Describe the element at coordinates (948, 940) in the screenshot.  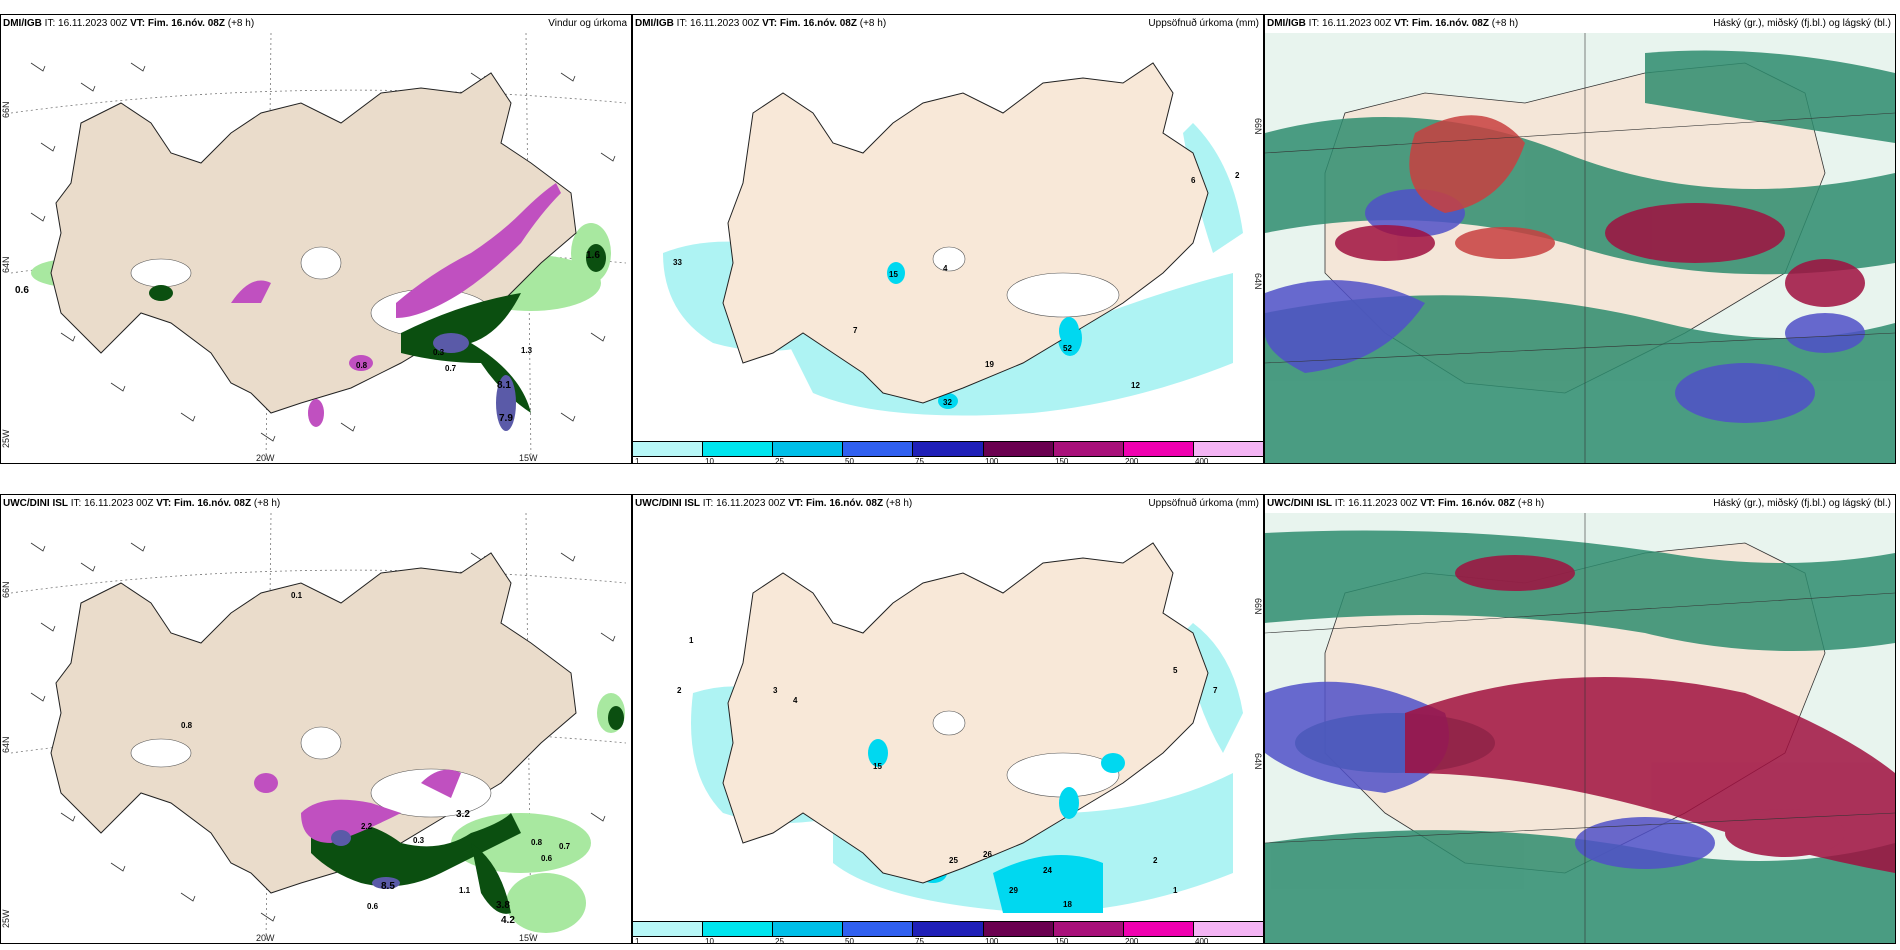
I see `colorbar-ticks: 1 10 25 50 75 100 150 200 400` at that location.